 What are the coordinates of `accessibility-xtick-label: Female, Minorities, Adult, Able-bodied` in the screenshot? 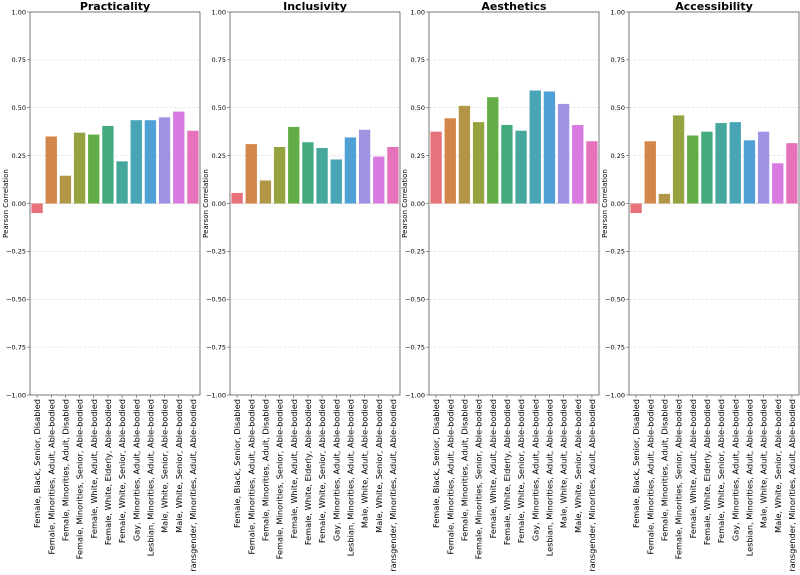 It's located at (650, 477).